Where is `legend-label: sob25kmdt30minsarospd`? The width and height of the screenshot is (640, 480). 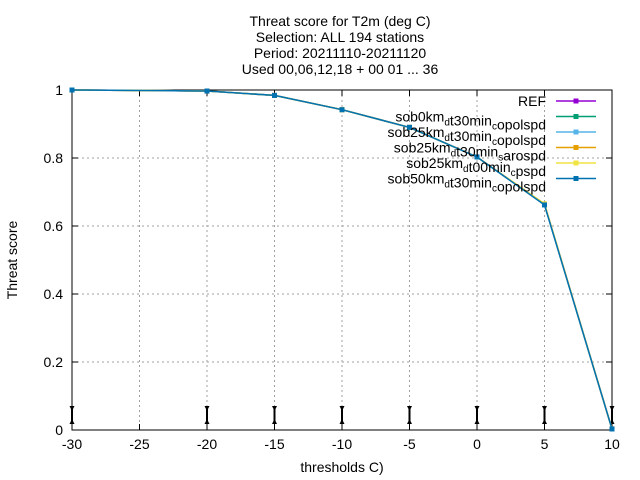 legend-label: sob25kmdt30minsarospd is located at coordinates (470, 152).